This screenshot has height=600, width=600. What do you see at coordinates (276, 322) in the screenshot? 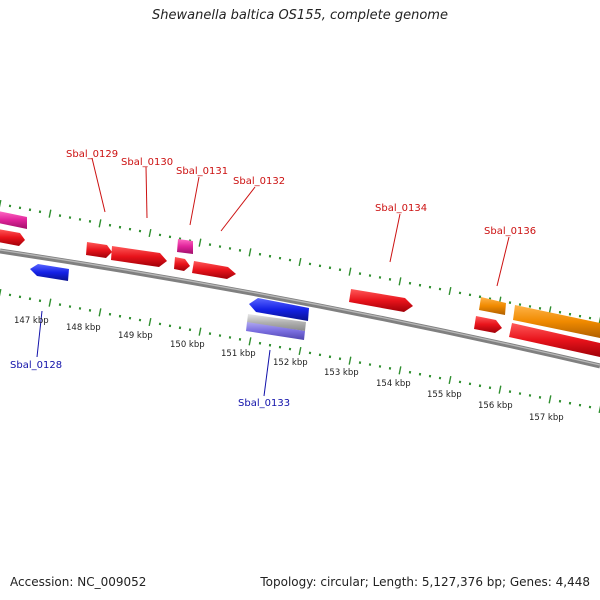
I see `gene-sbal-0133-rna-grey` at bounding box center [276, 322].